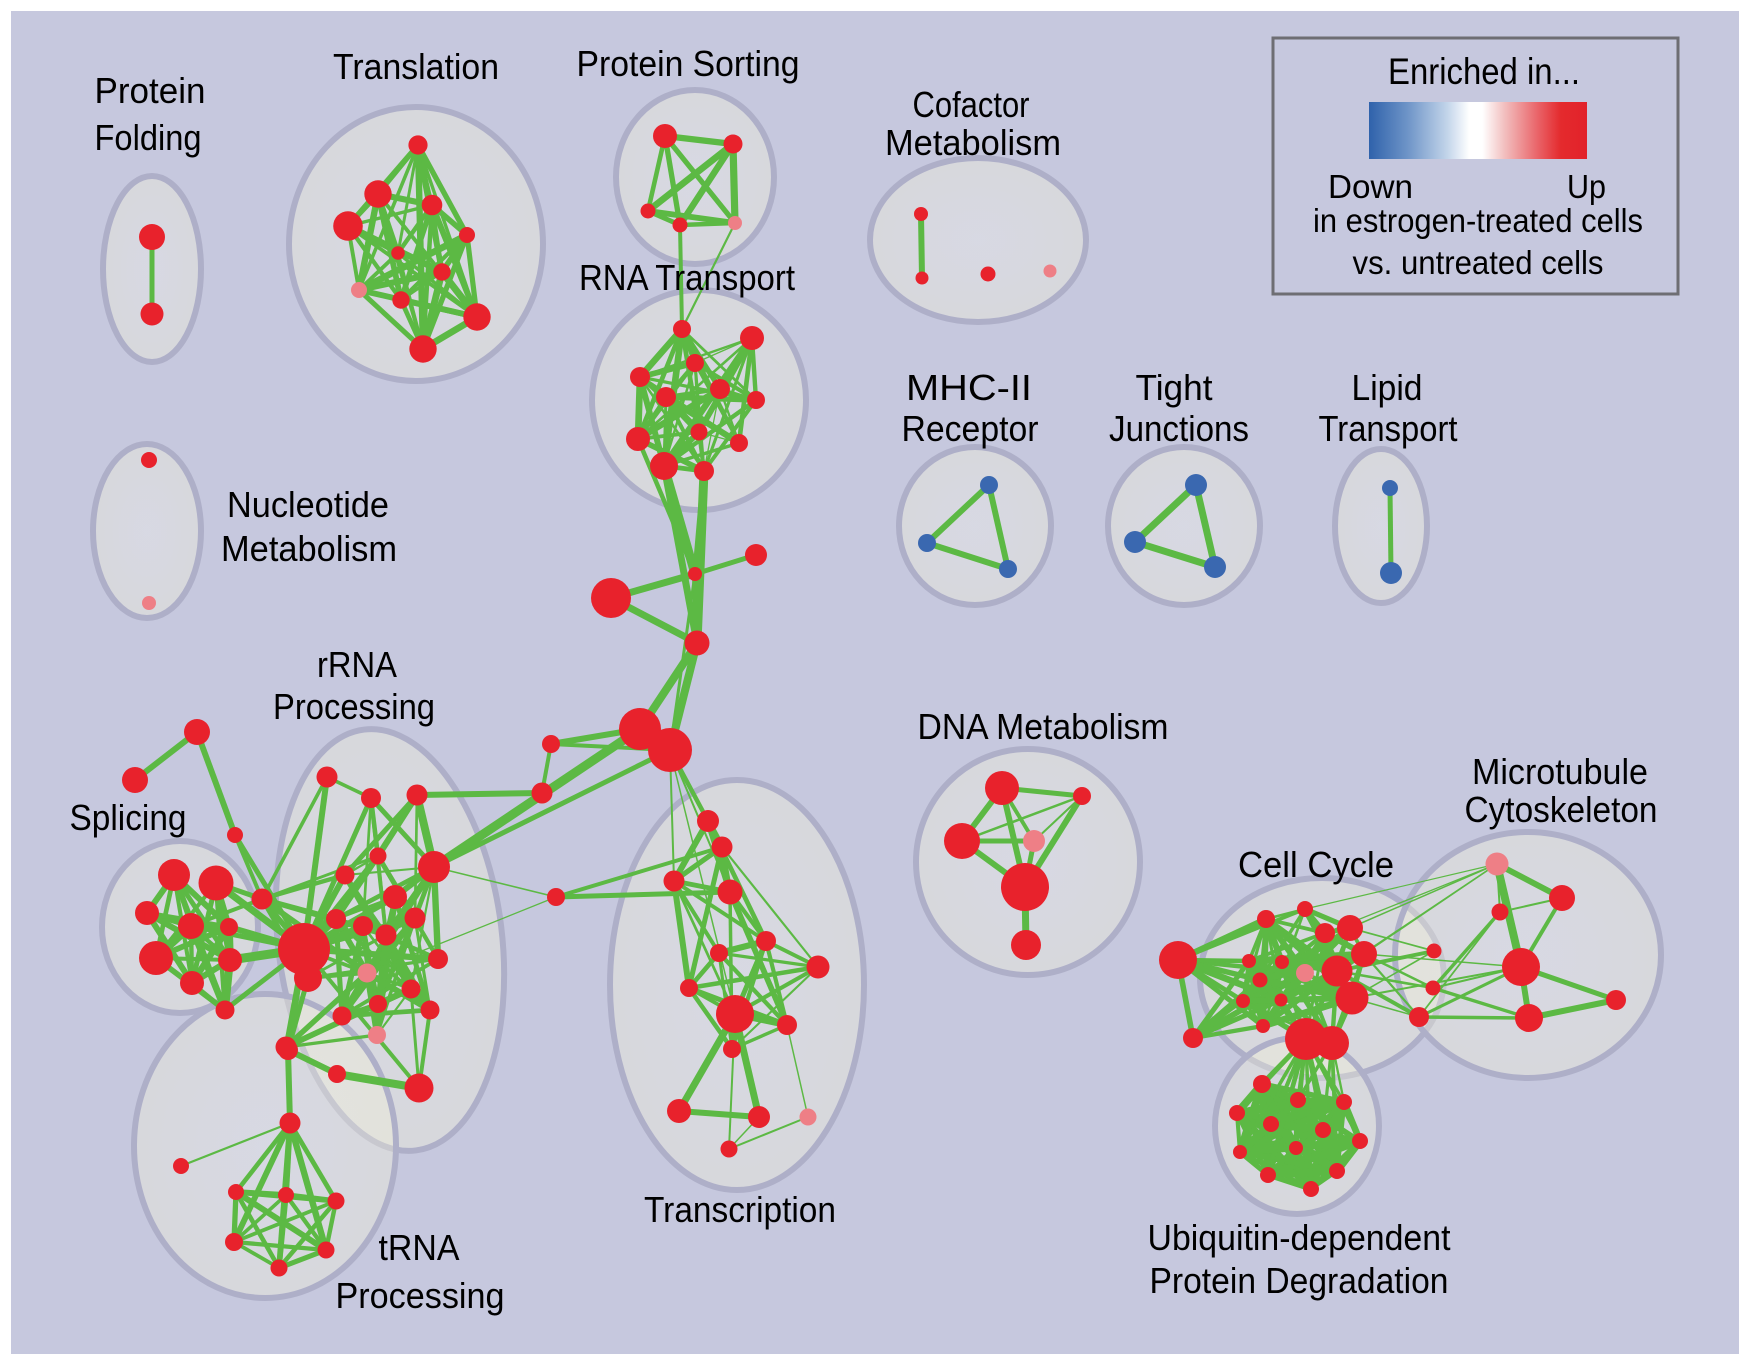 Image resolution: width=1750 pixels, height=1360 pixels. Describe the element at coordinates (1316, 864) in the screenshot. I see `svg-text: Cell Cycle` at that location.